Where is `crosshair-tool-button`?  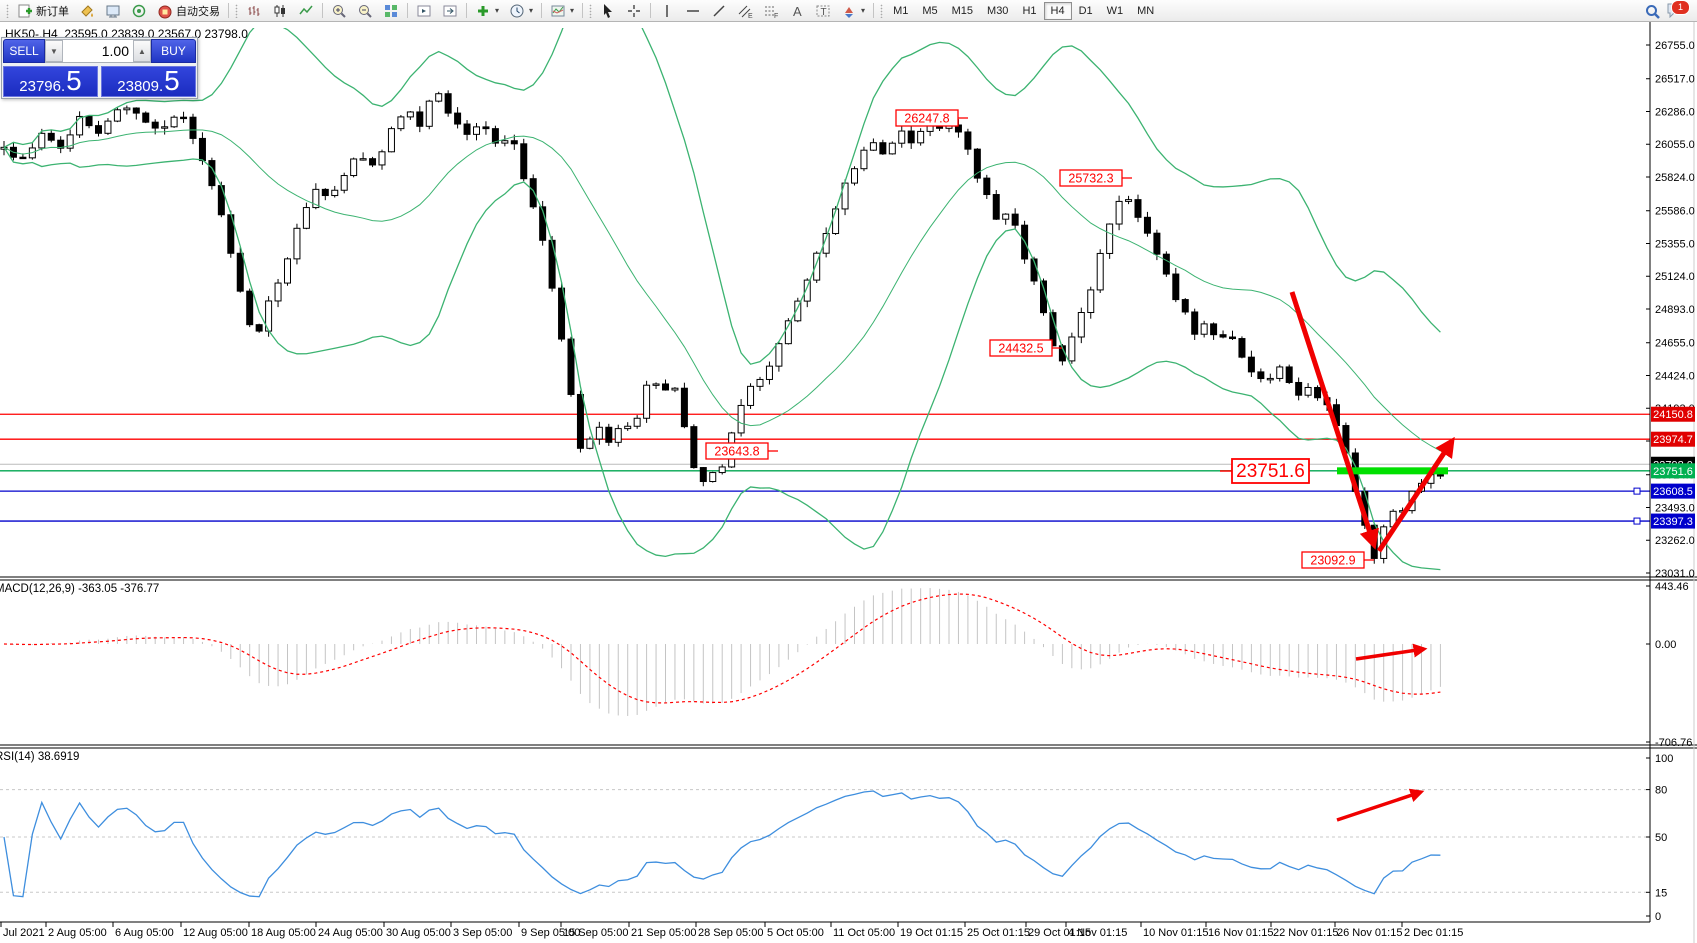 crosshair-tool-button is located at coordinates (634, 10).